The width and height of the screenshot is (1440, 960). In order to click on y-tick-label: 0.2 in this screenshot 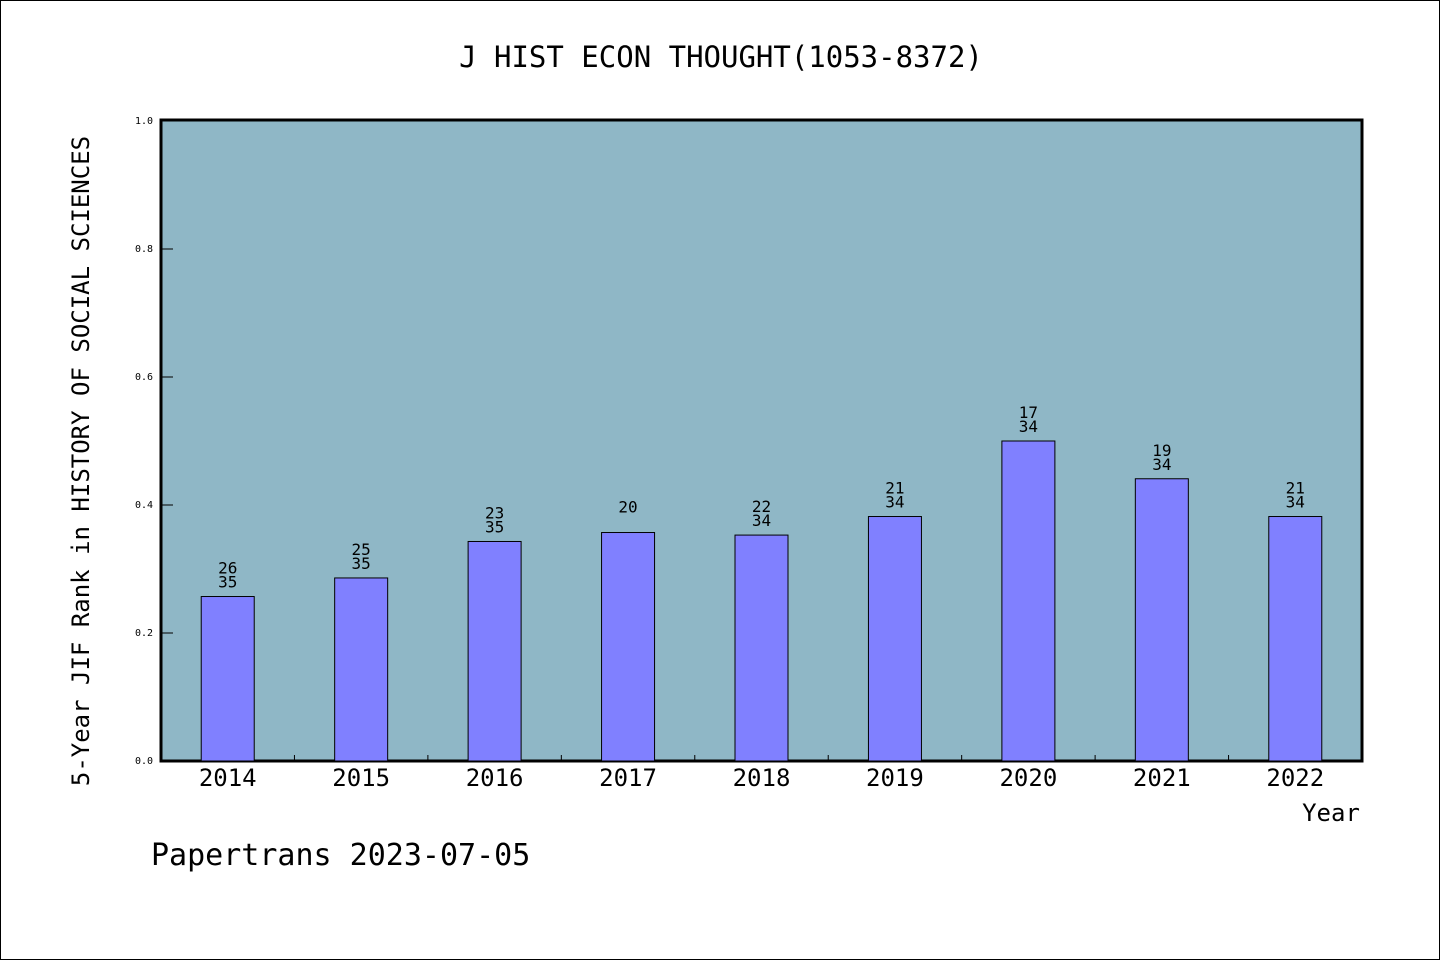, I will do `click(144, 633)`.